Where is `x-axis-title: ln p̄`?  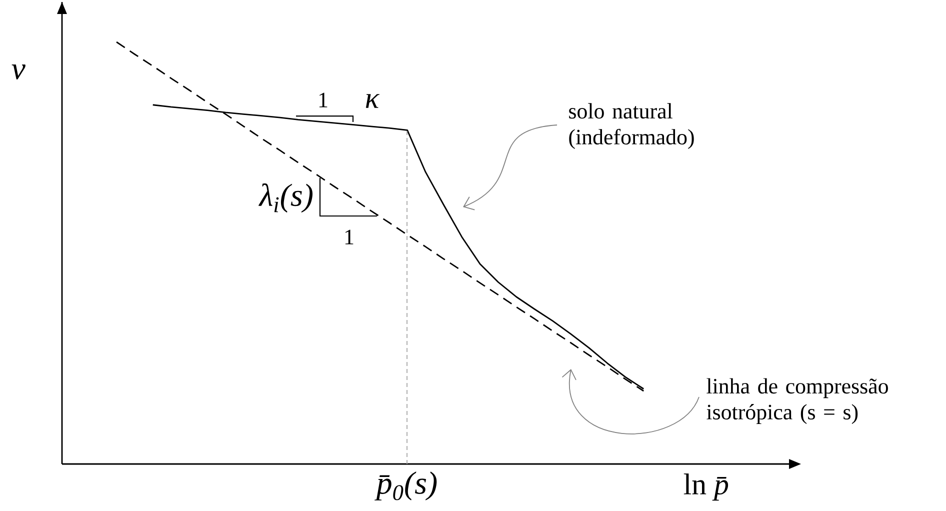 x-axis-title: ln p̄ is located at coordinates (706, 487).